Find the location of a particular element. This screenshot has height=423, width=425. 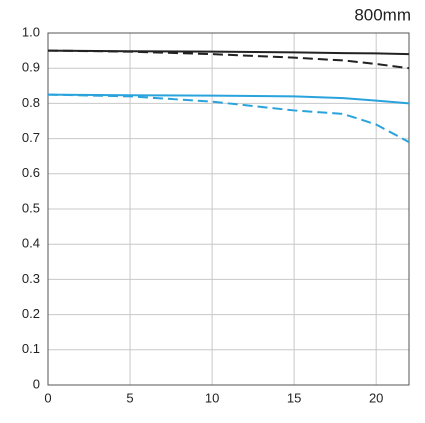

y-tick-label: 0.2 is located at coordinates (31, 313).